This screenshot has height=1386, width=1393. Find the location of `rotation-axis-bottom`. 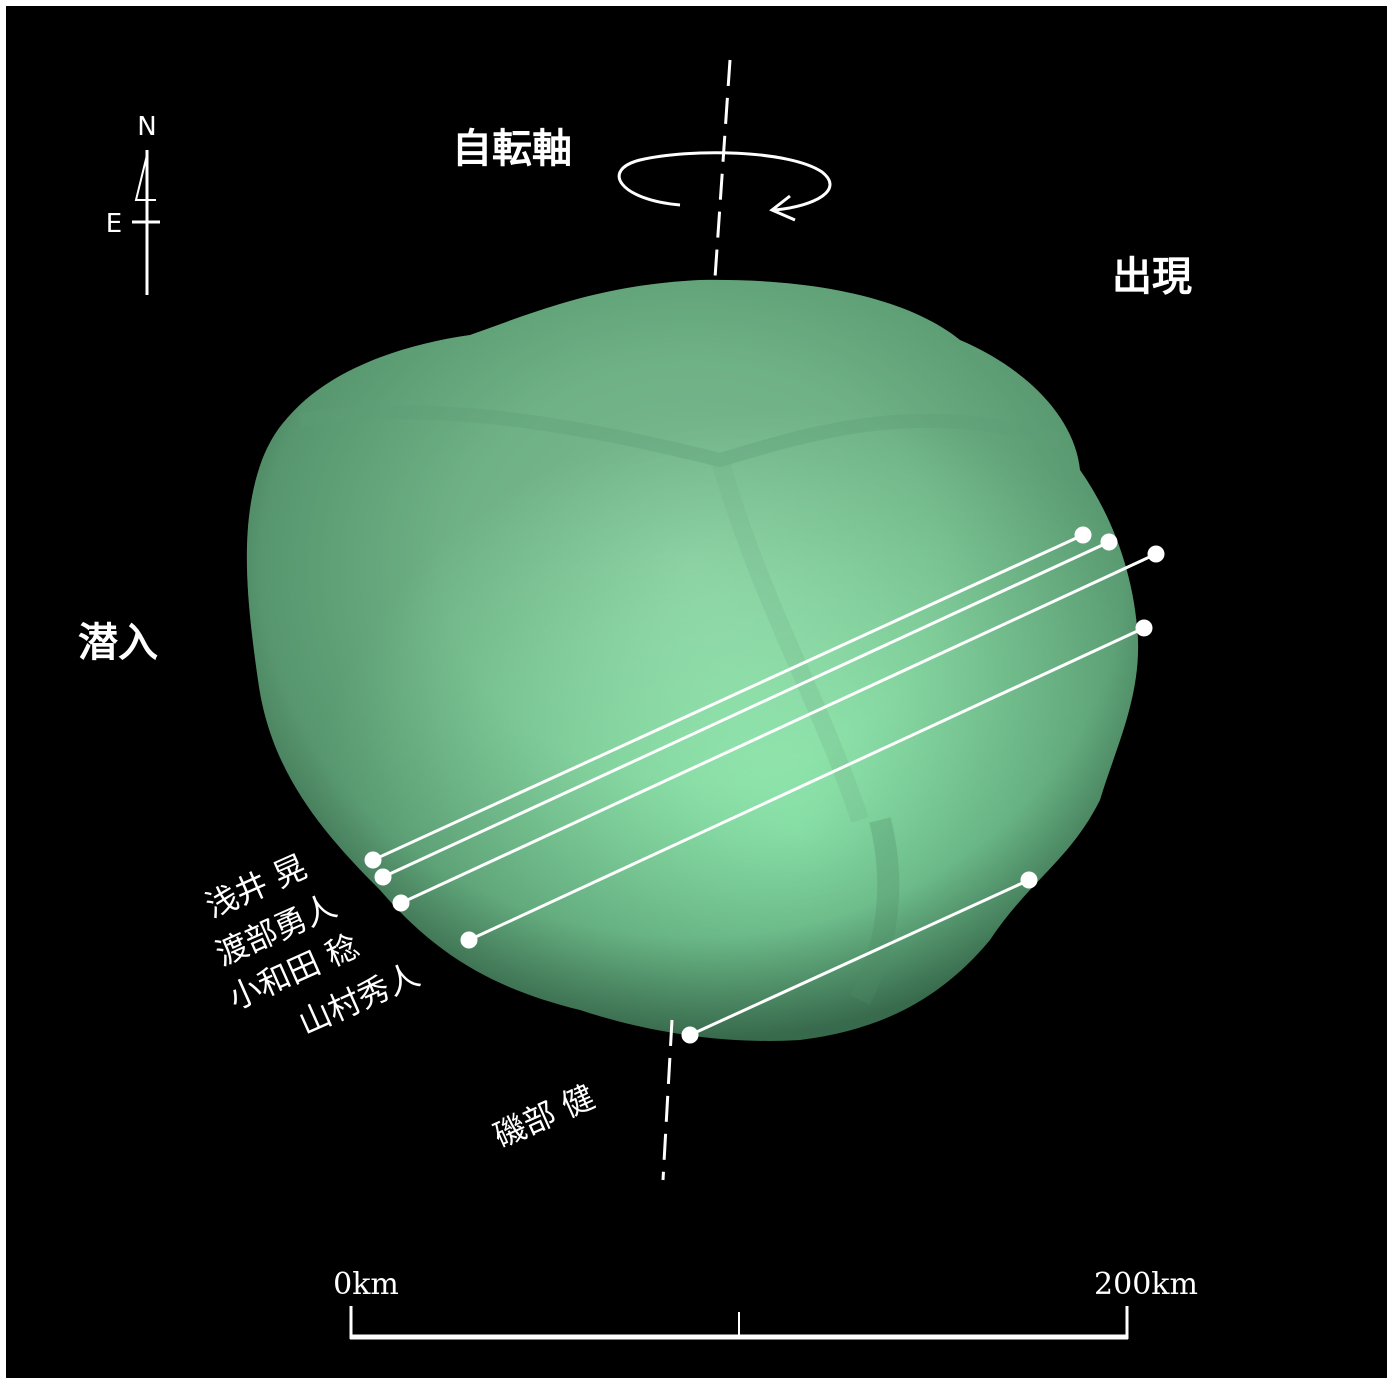

rotation-axis-bottom is located at coordinates (667, 1100).